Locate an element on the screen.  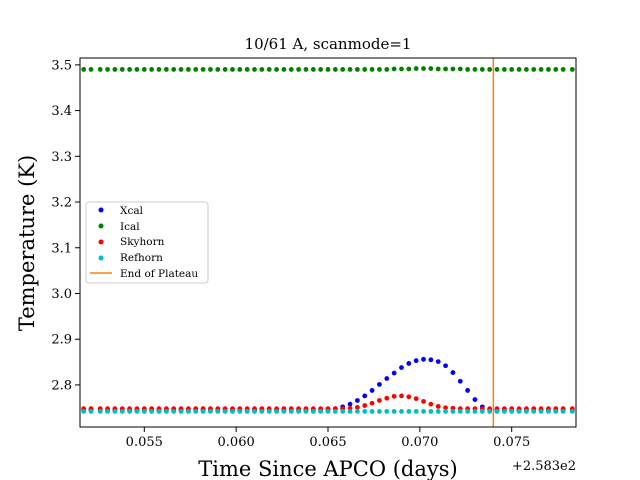
chart-title: 10/61 A, scanmode=1 is located at coordinates (328, 44).